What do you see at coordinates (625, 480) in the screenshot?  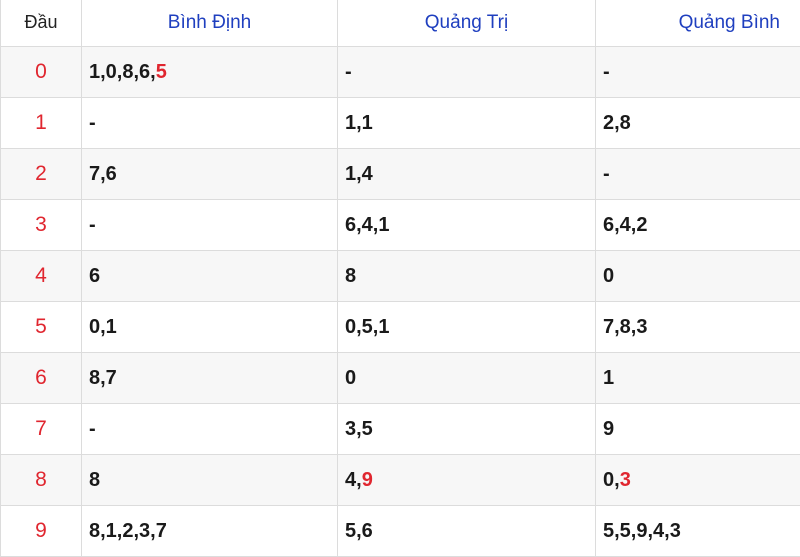 I see `cell-highlight-digit: 3` at bounding box center [625, 480].